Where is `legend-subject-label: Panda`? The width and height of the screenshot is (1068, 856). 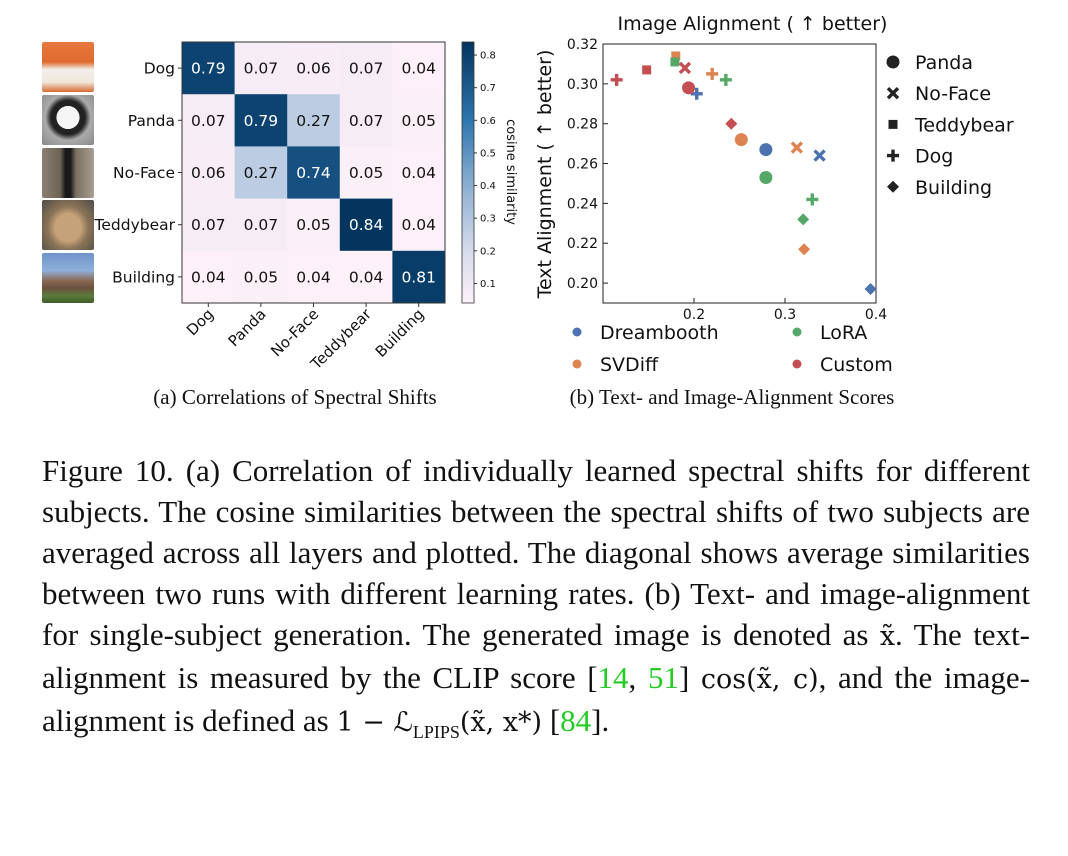 legend-subject-label: Panda is located at coordinates (944, 63).